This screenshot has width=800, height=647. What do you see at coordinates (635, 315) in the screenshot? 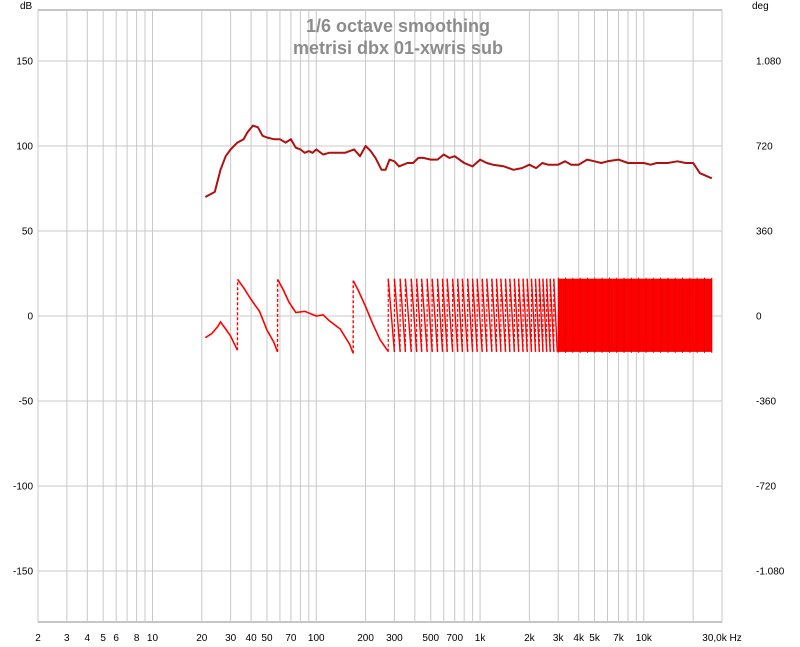
I see `phase-dense-band` at bounding box center [635, 315].